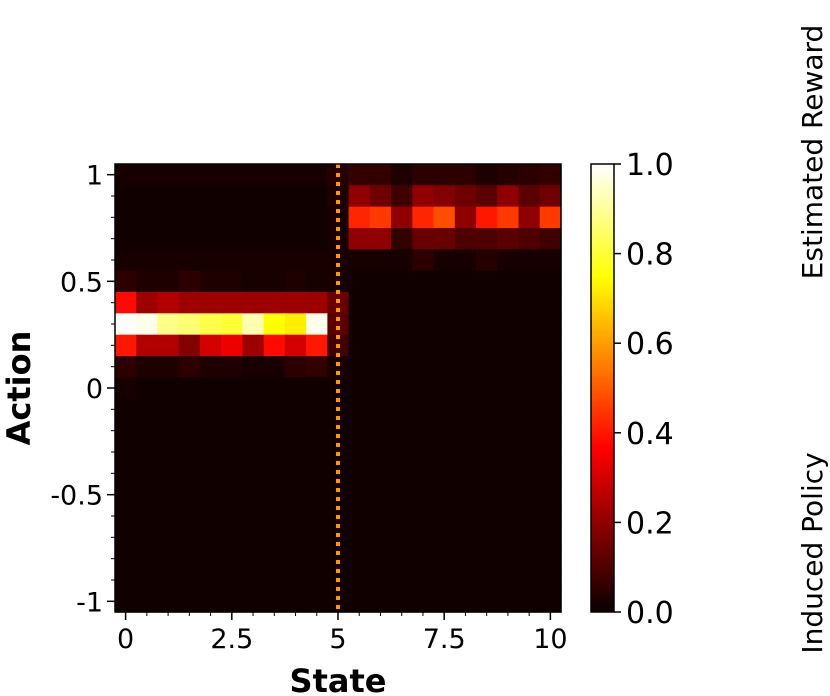 Image resolution: width=830 pixels, height=696 pixels. I want to click on colorbar-tick-label: 1.0, so click(650, 165).